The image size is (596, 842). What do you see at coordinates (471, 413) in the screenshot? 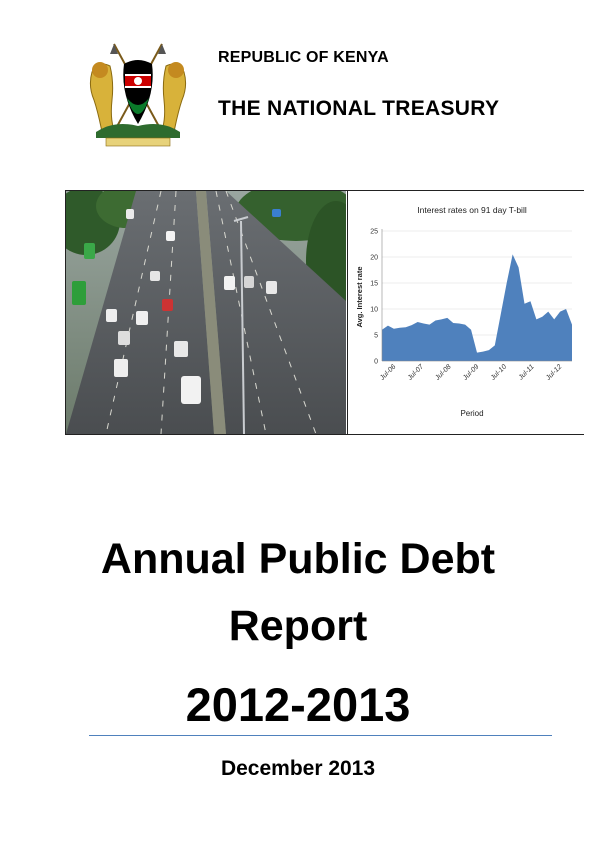
I see `chart-x-axis-label: Period` at bounding box center [471, 413].